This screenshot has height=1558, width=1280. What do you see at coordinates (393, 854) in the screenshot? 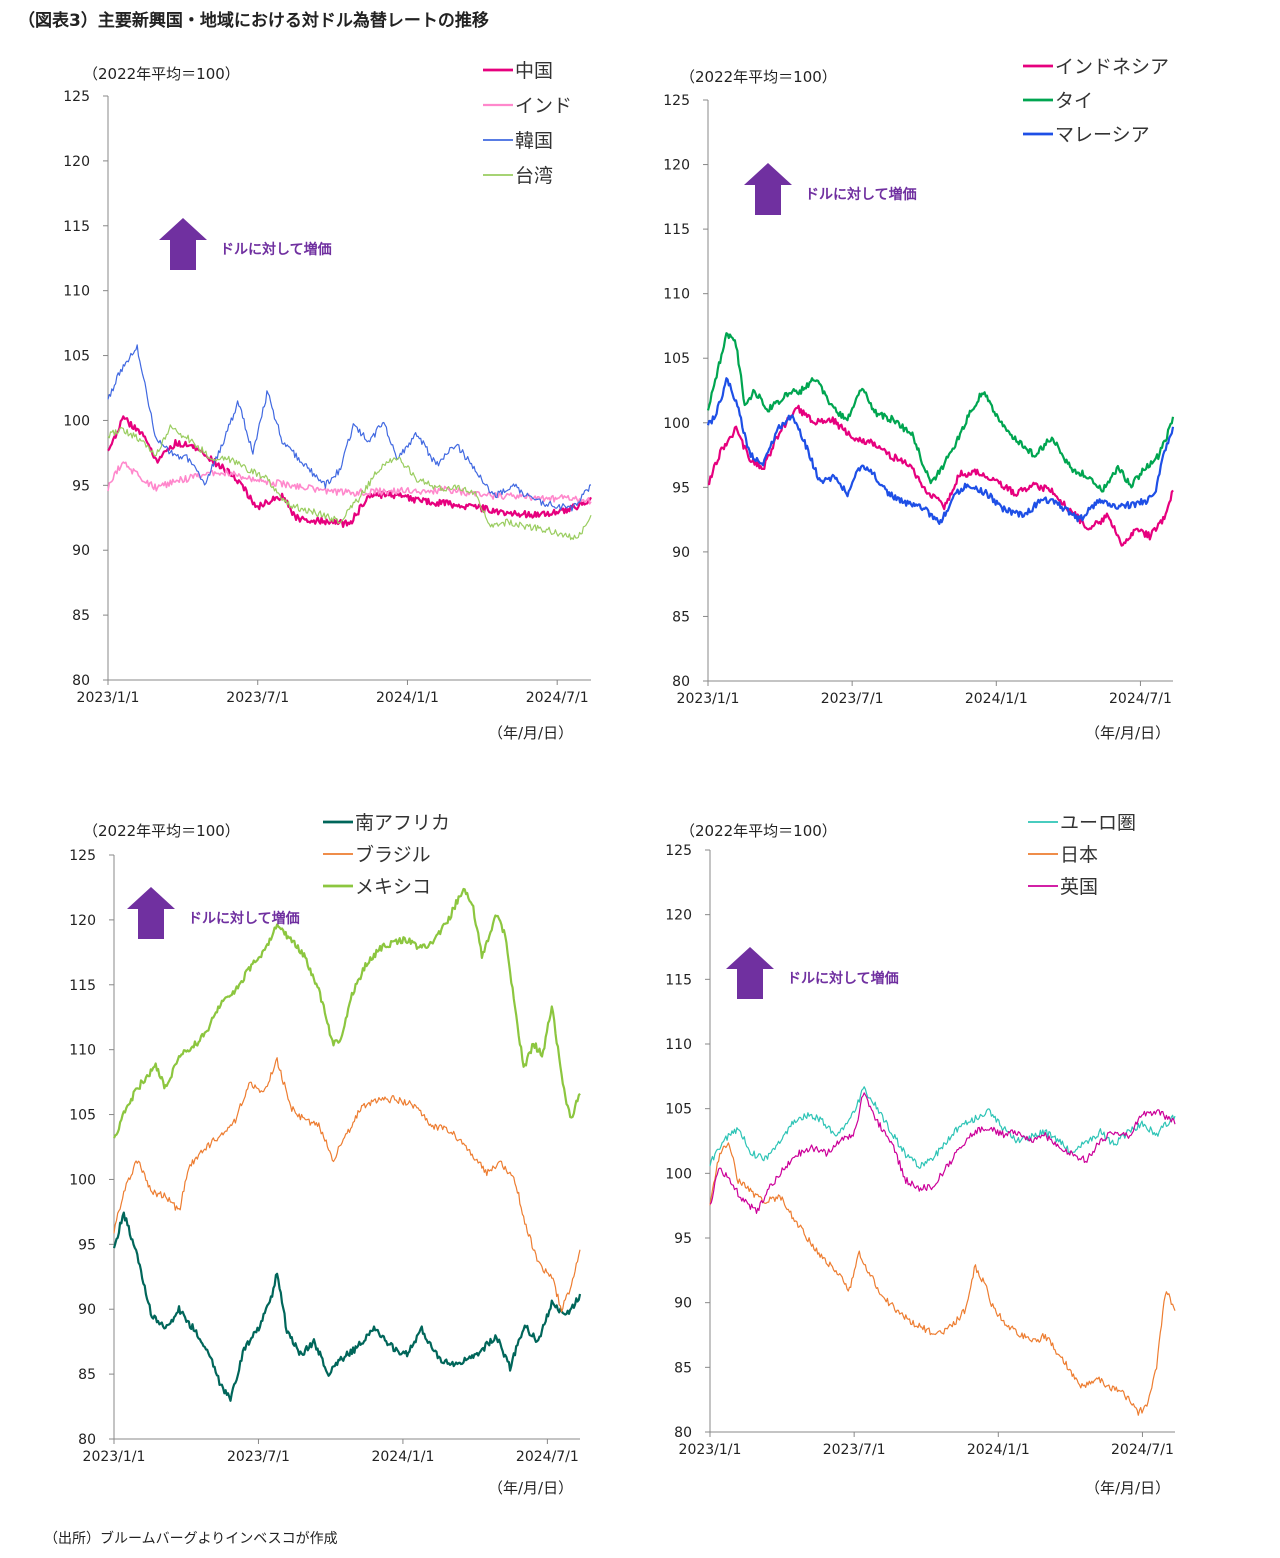
I see `legend-label: ブラジル` at bounding box center [393, 854].